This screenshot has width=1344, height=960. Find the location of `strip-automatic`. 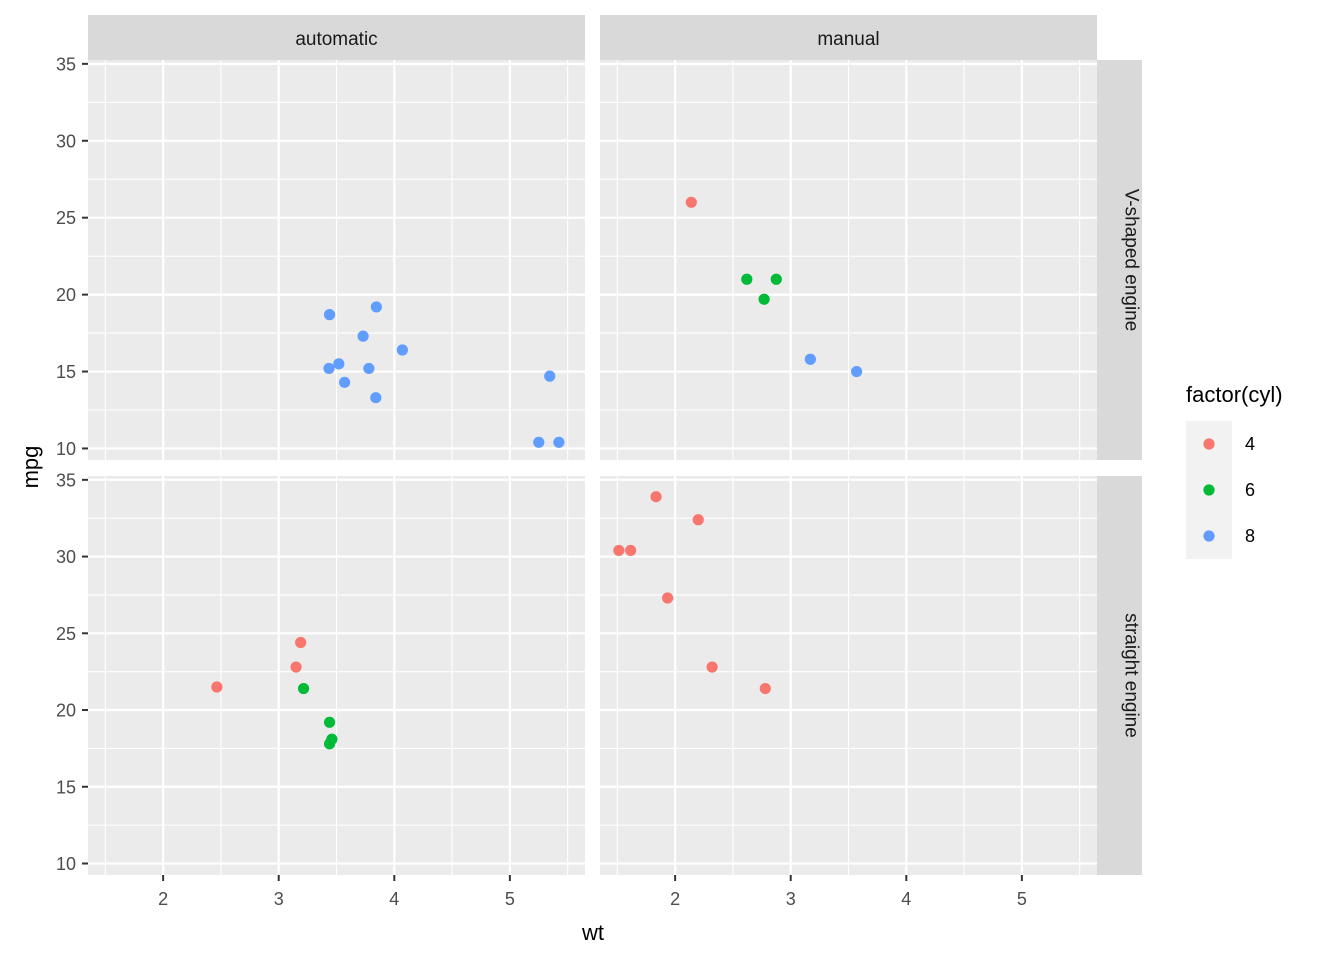

strip-automatic is located at coordinates (336, 37).